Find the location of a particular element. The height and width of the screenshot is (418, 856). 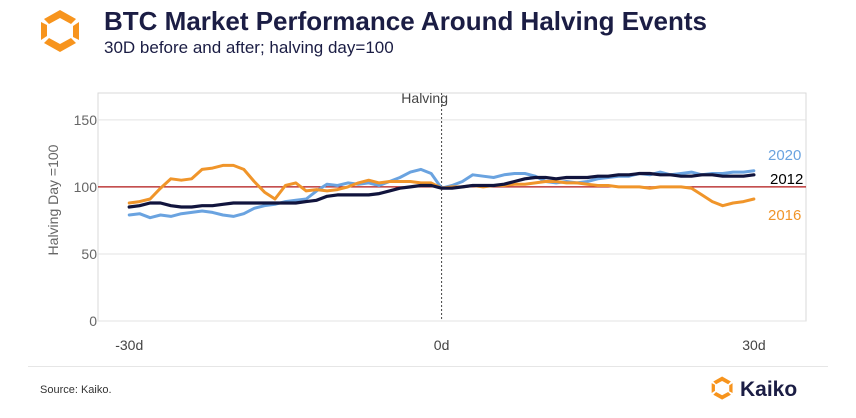

x-tick-label: 0d is located at coordinates (442, 345).